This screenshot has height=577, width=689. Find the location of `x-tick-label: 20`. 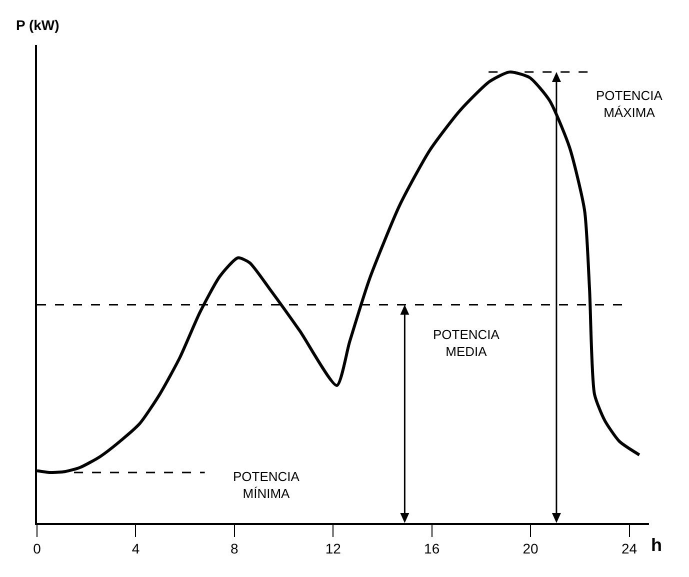

x-tick-label: 20 is located at coordinates (530, 548).